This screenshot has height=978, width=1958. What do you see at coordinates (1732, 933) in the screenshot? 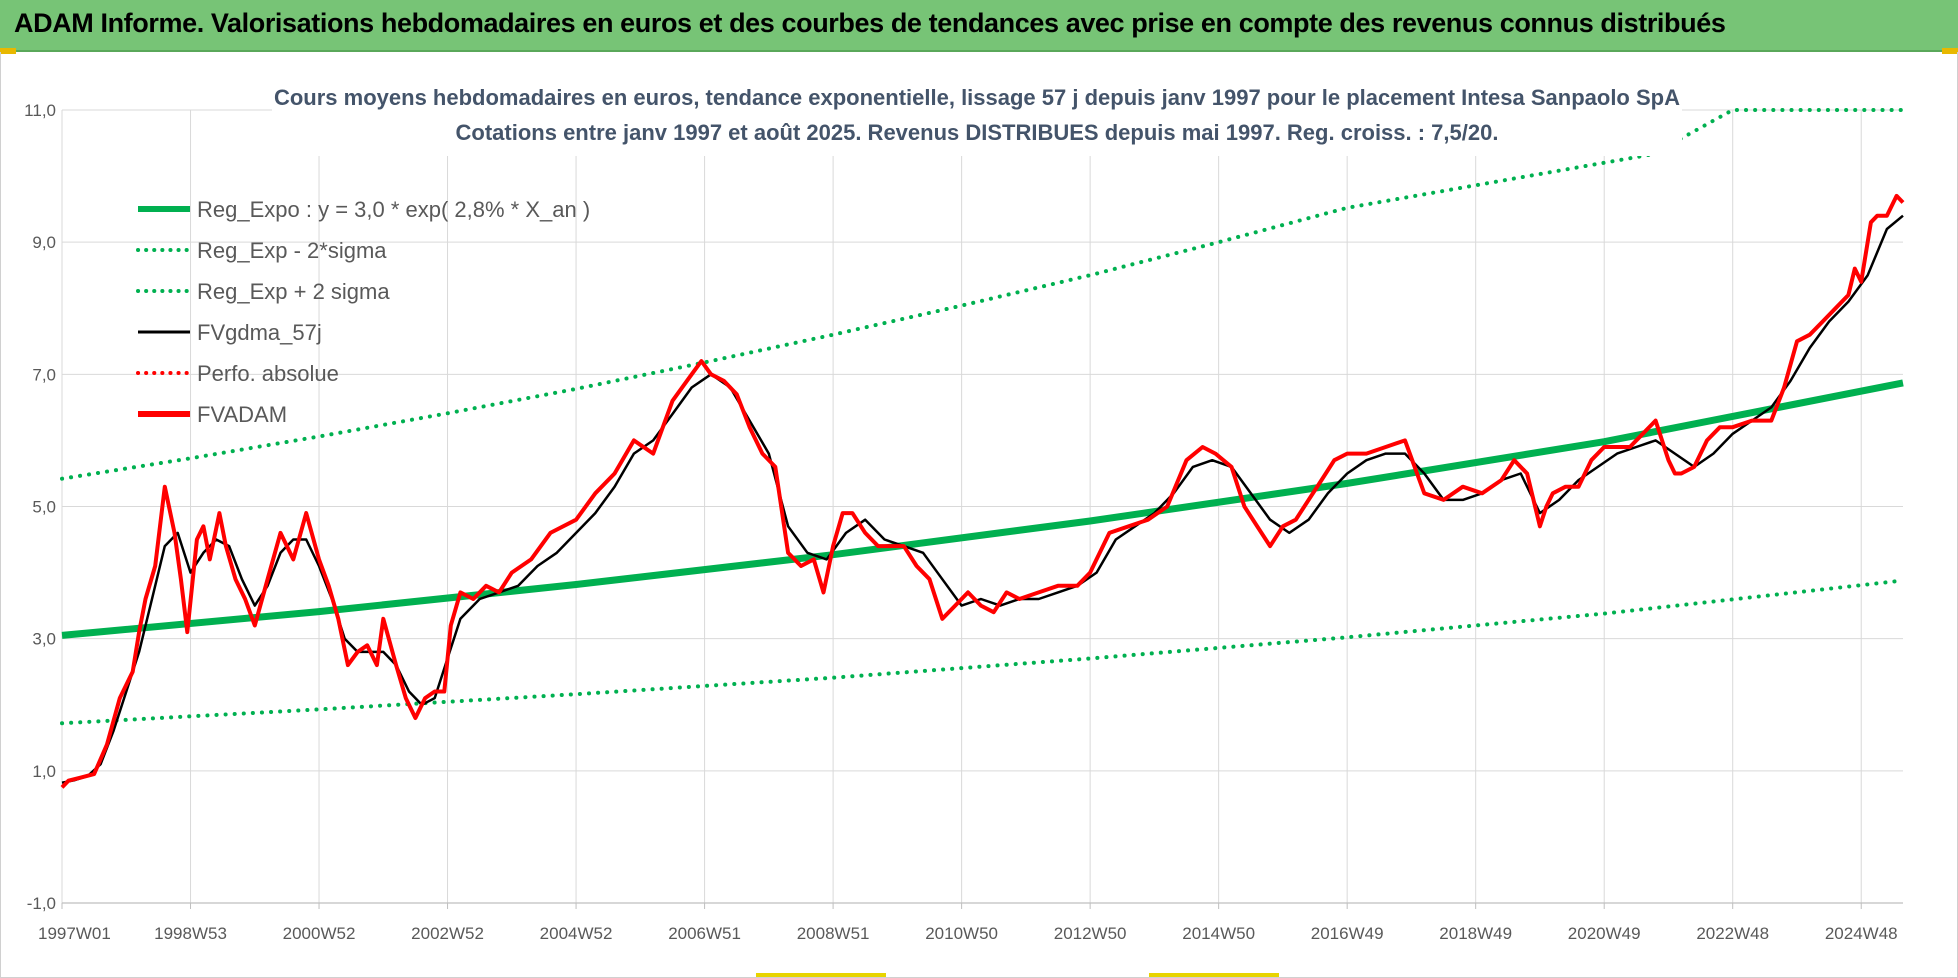
I see `x-tick-label: 2022W48` at bounding box center [1732, 933].